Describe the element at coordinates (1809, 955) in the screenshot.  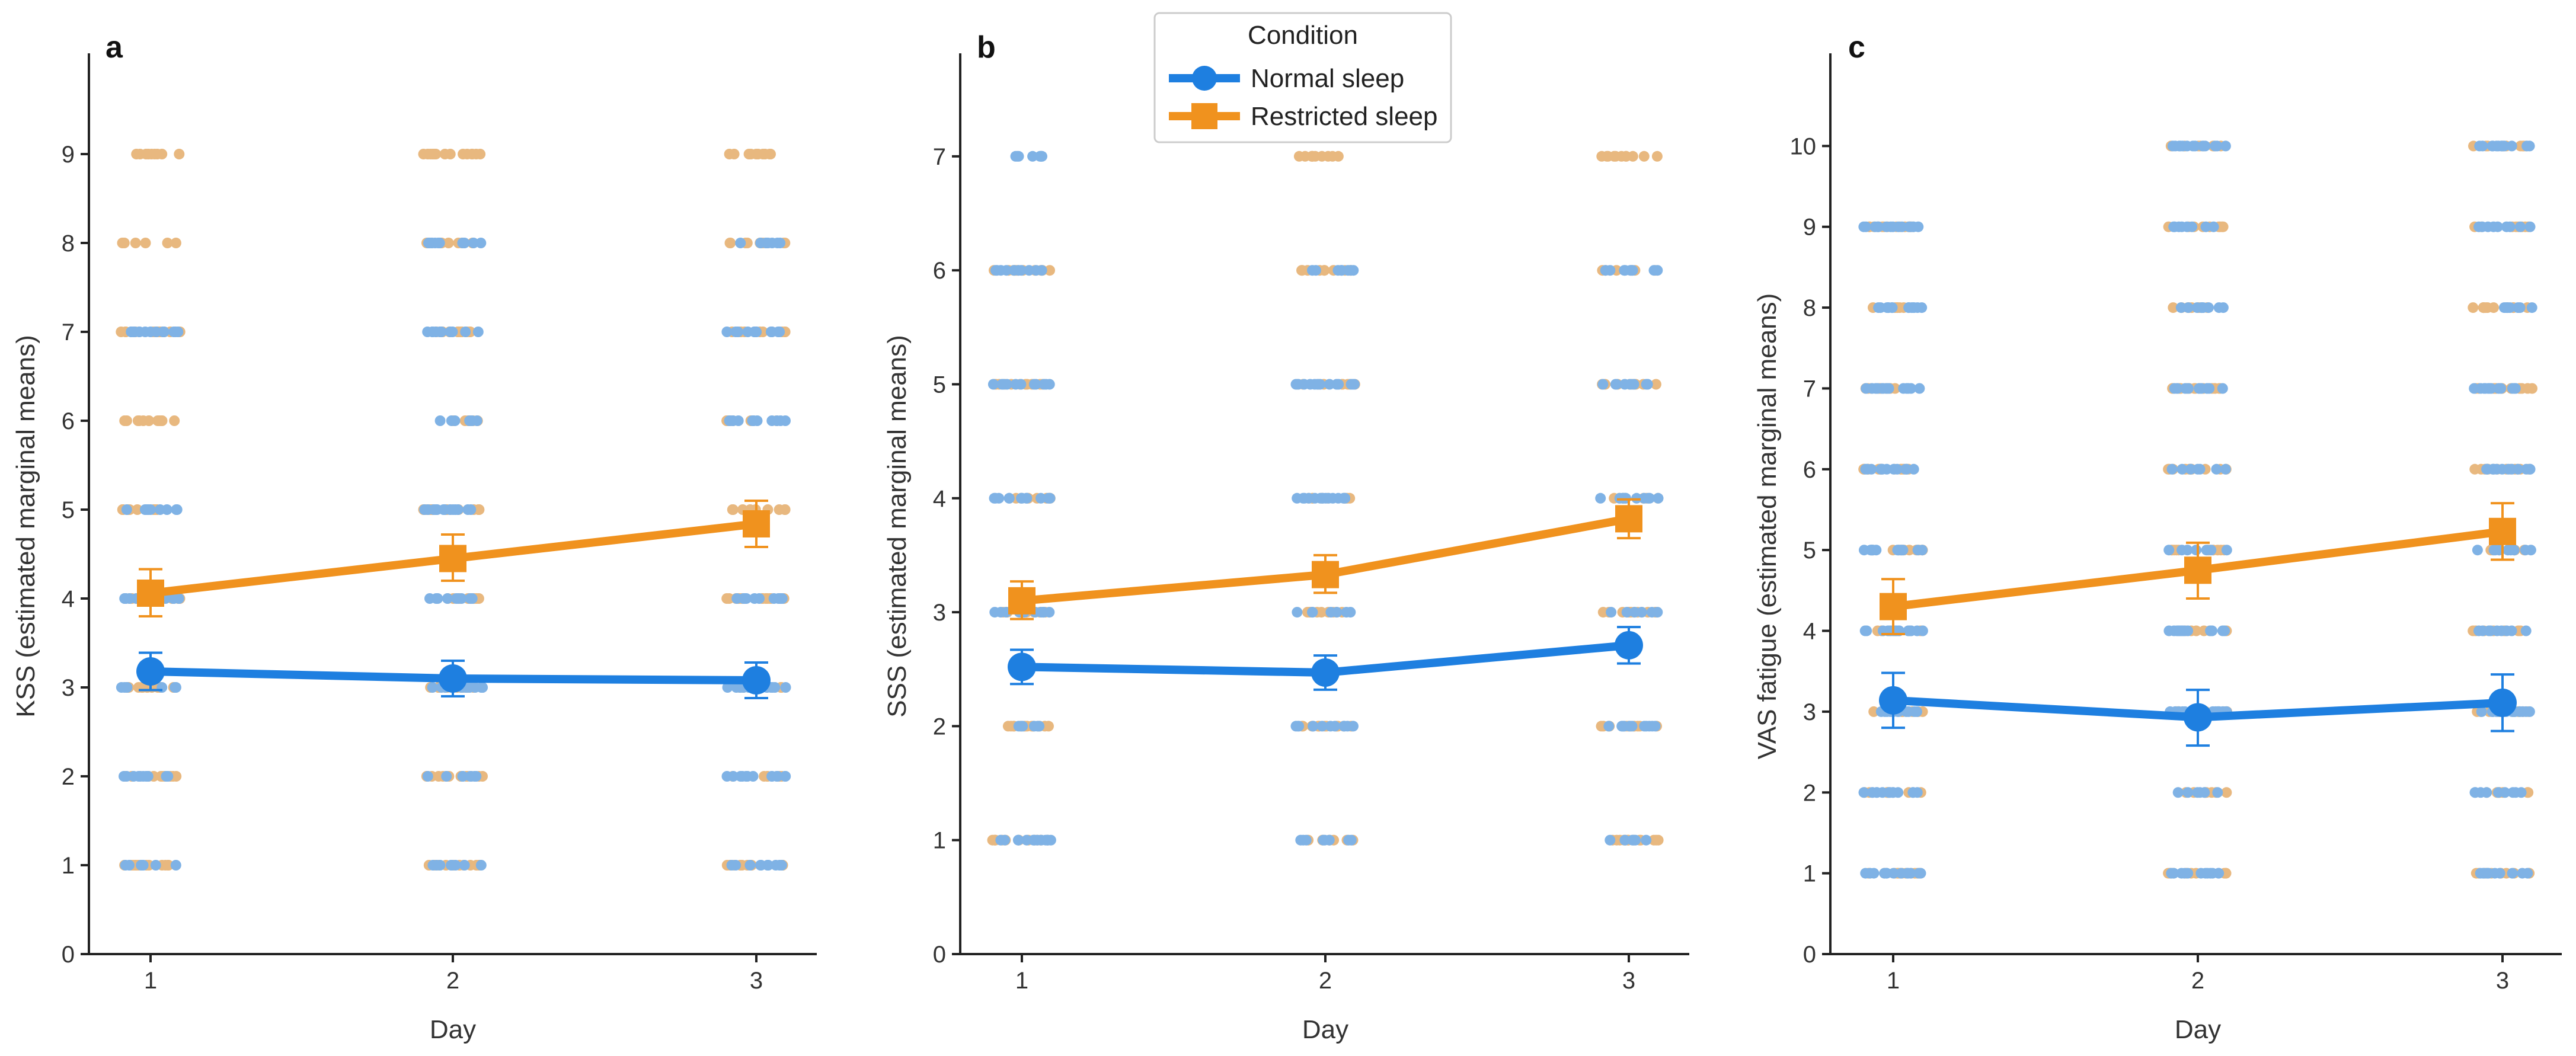
I see `y-tick-label: 0` at that location.